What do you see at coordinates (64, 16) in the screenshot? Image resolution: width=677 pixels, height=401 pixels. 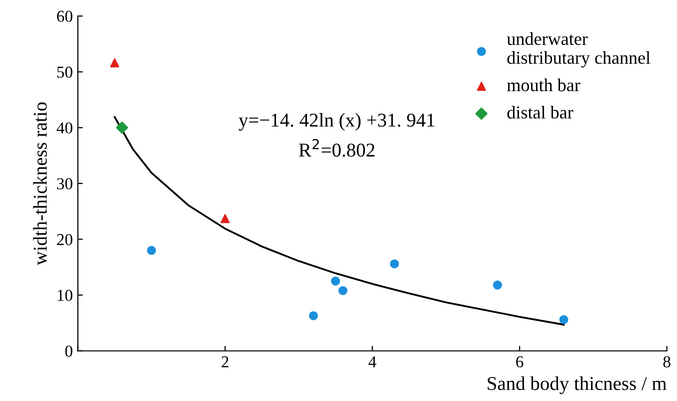 I see `y-tick-label: 60` at bounding box center [64, 16].